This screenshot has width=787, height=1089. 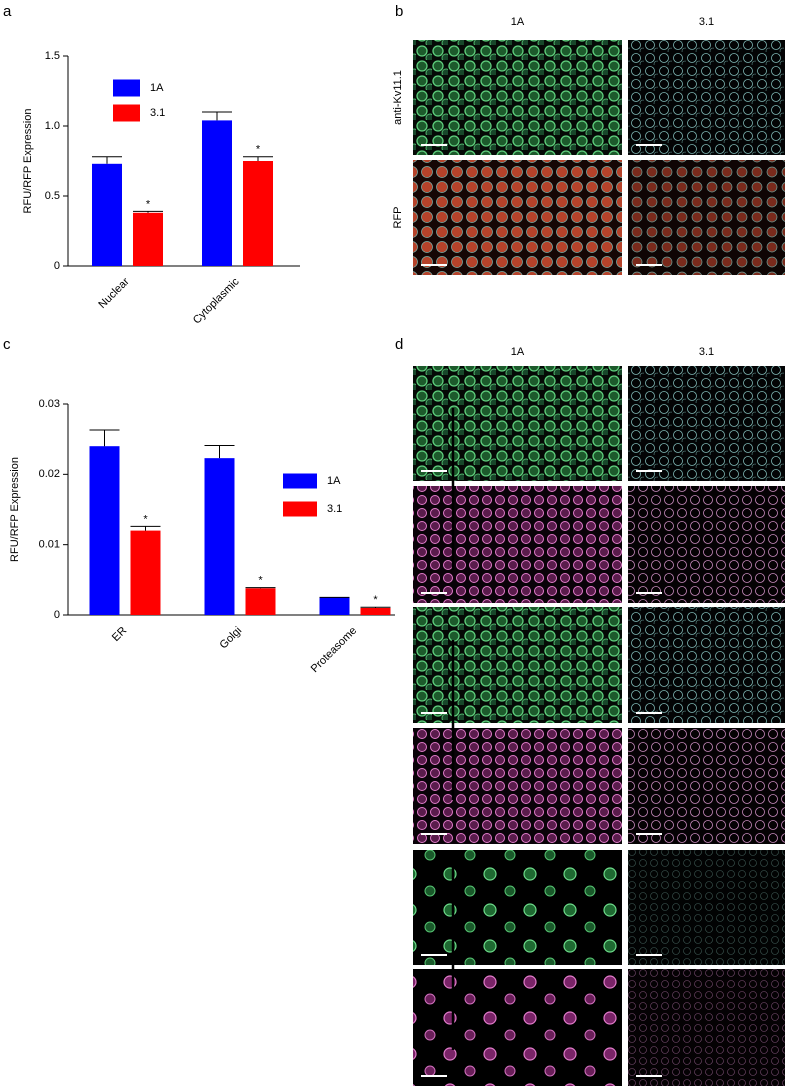 What do you see at coordinates (49, 404) in the screenshot?
I see `y-tick-label: 0.03` at bounding box center [49, 404].